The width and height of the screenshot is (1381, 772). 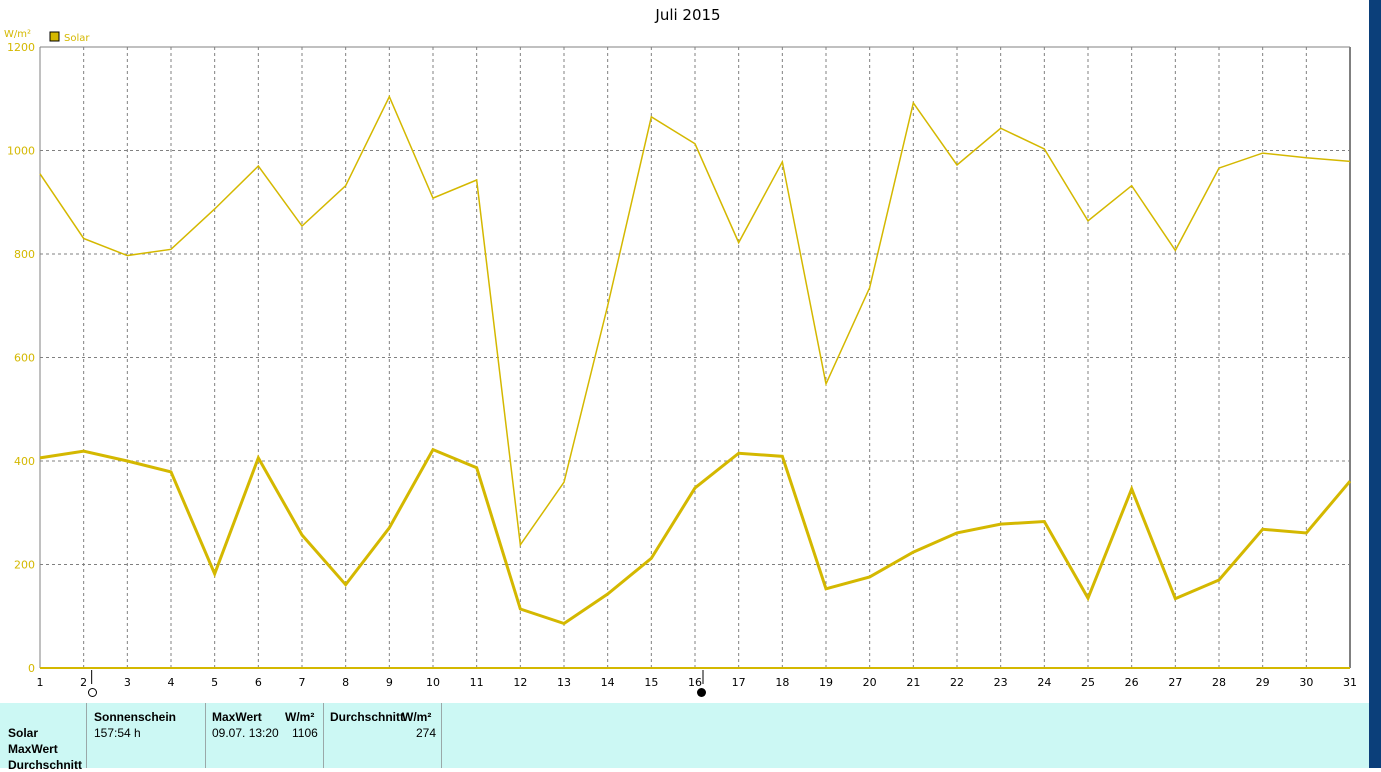 I want to click on x-tick-label: 18, so click(x=782, y=682).